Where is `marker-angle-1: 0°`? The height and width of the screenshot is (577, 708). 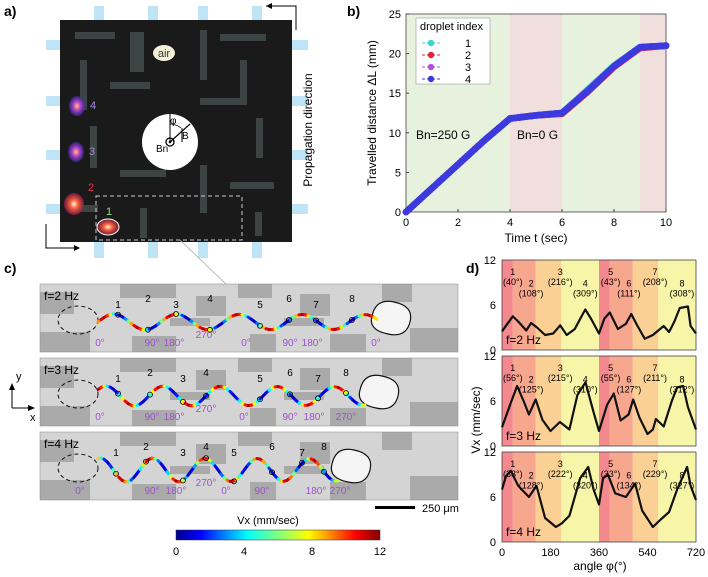
marker-angle-1: 0° is located at coordinates (100, 343).